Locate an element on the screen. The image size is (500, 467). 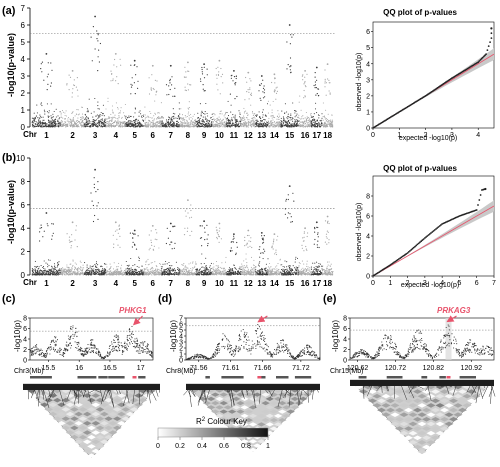
peak-snp is located at coordinates (72, 71).